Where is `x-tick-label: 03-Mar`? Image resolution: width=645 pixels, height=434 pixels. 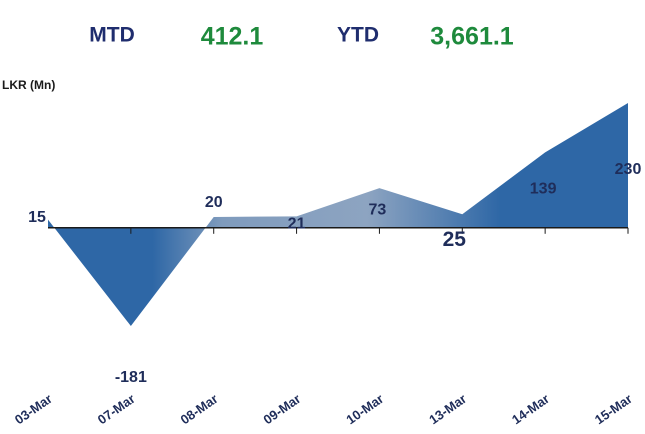
x-tick-label: 03-Mar is located at coordinates (33, 409).